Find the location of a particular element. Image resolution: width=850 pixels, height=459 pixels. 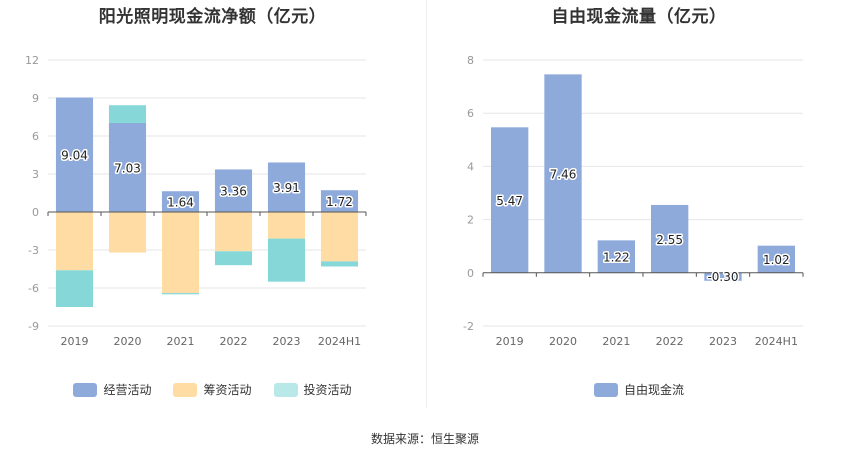

y-tick-label: -2 is located at coordinates (468, 326).